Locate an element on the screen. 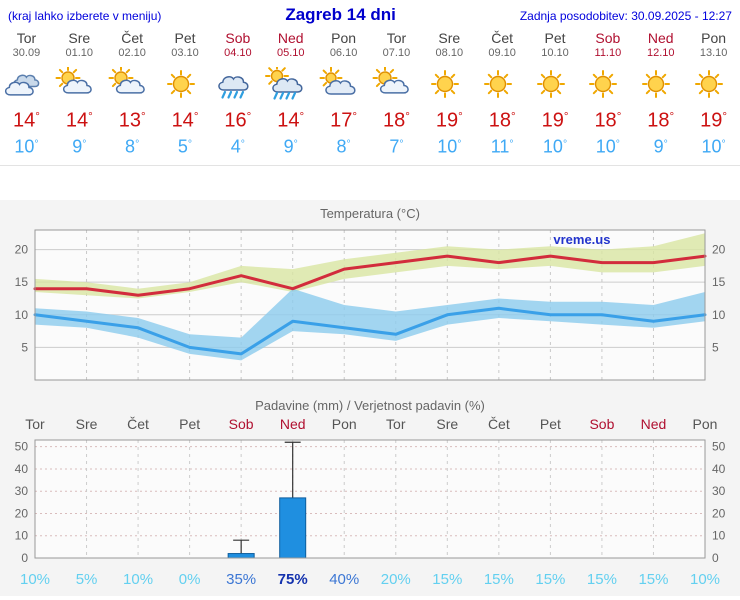 This screenshot has width=740, height=600. day-column-čet-09.10: Čet 09.10 18° 11° is located at coordinates (502, 93).